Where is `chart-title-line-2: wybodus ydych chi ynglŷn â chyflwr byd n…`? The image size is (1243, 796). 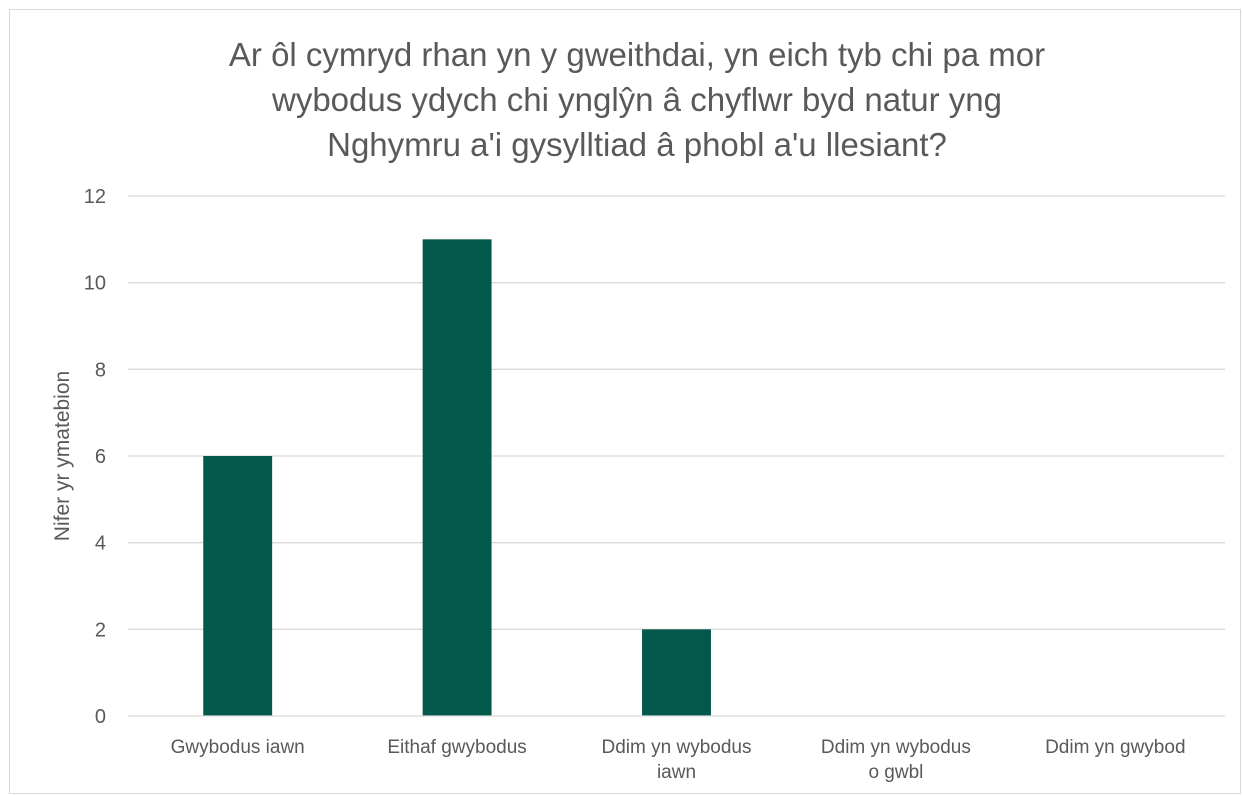
chart-title-line-2: wybodus ydych chi ynglŷn â chyflwr byd n… is located at coordinates (636, 99).